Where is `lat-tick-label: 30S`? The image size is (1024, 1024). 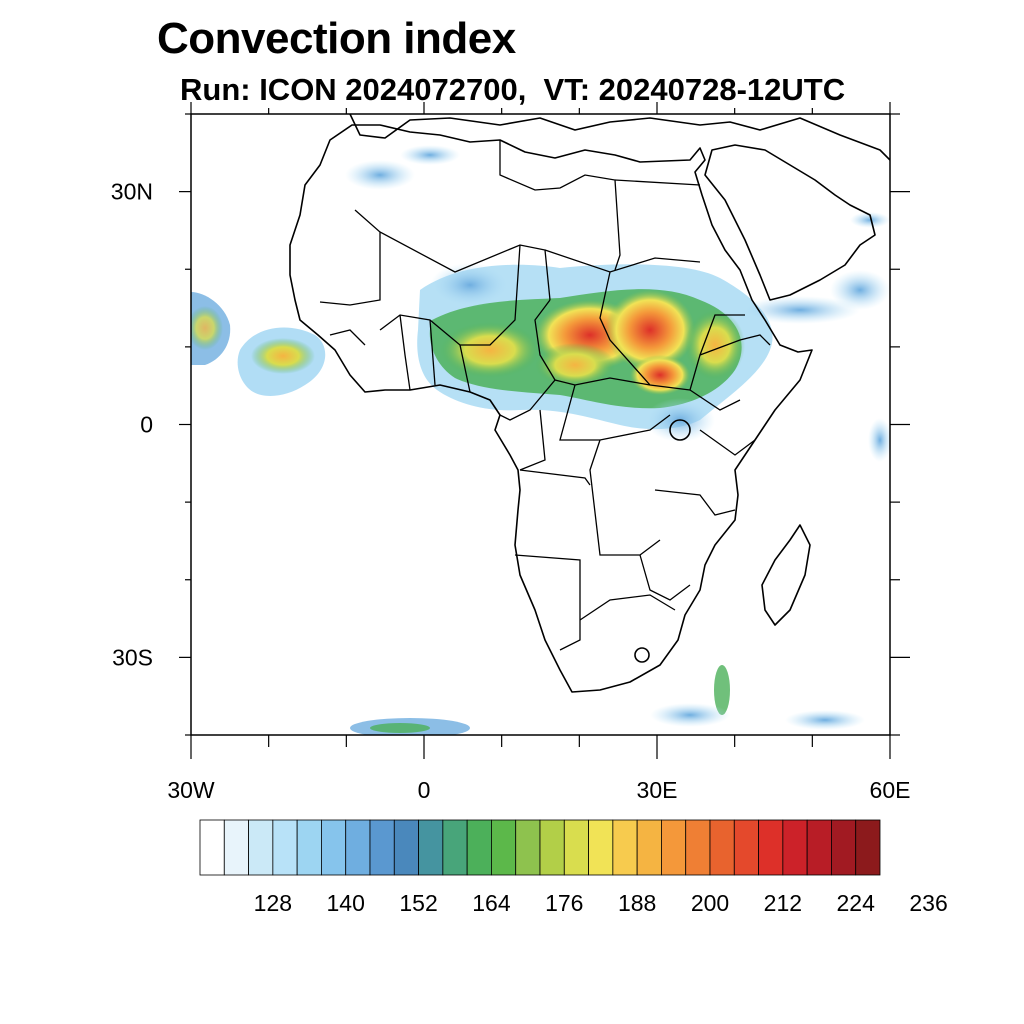 lat-tick-label: 30S is located at coordinates (132, 657).